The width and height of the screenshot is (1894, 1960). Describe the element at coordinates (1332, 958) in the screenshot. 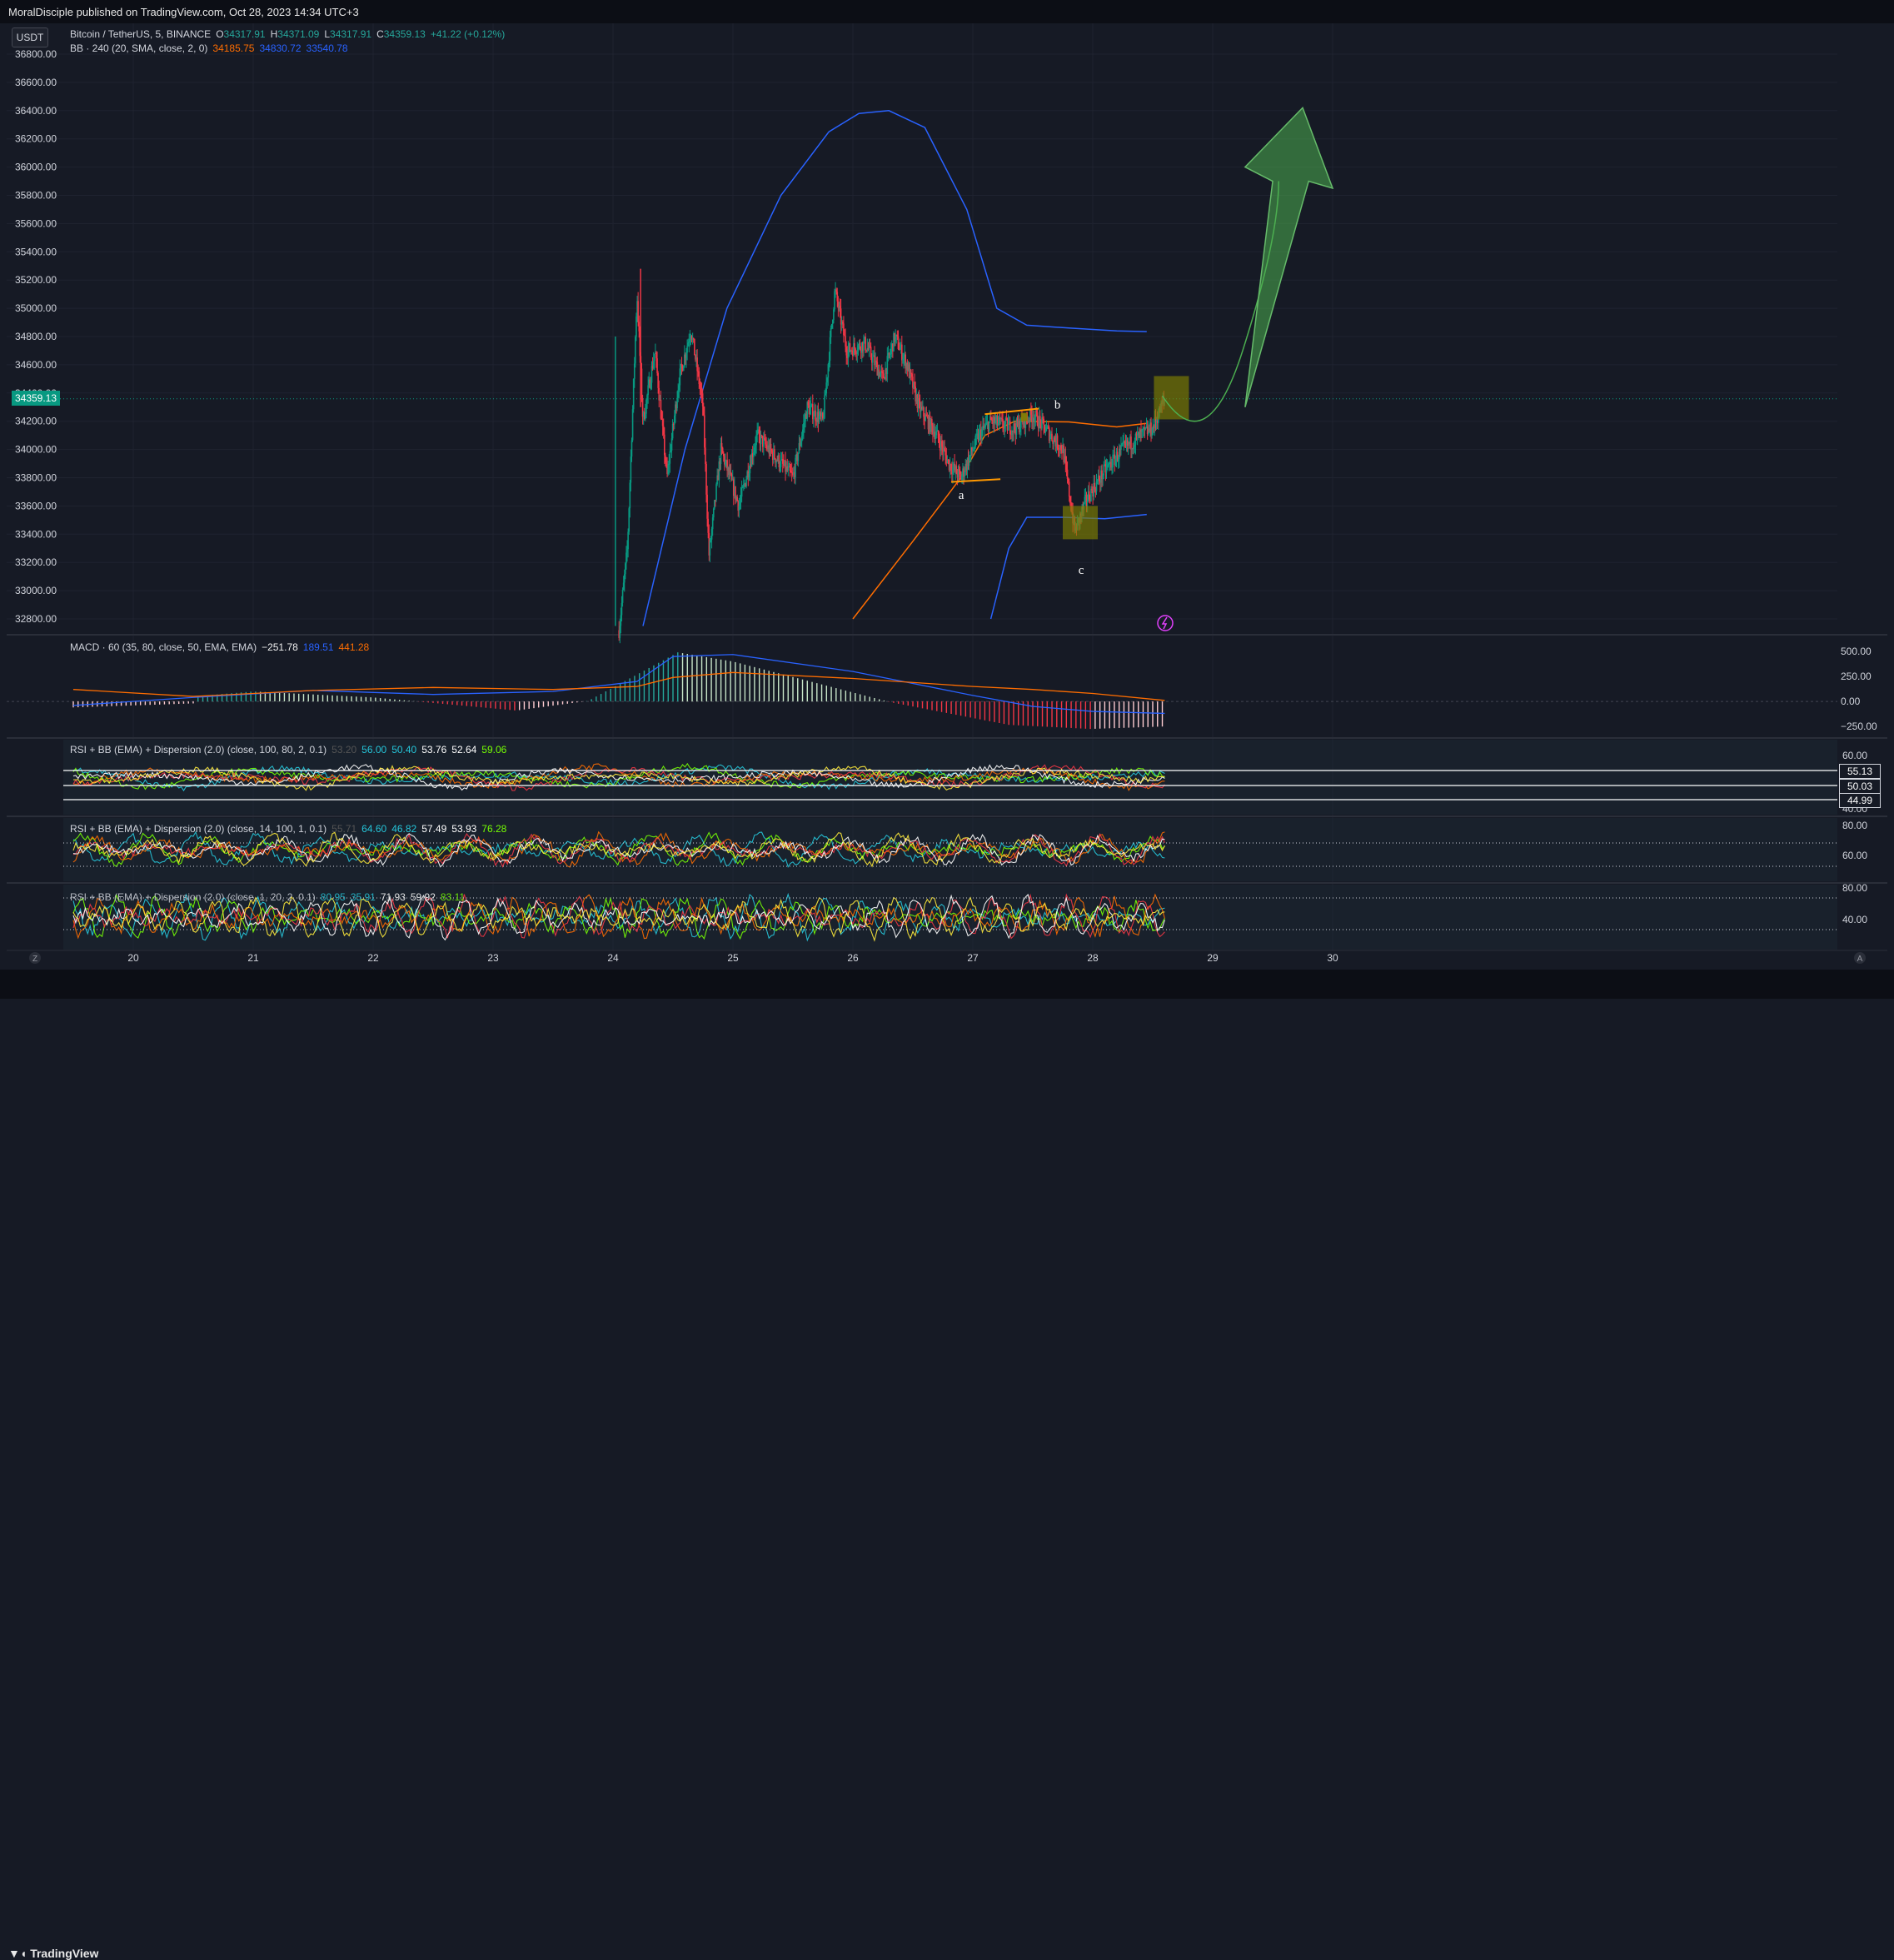

I see `time-tick-label: 30` at that location.